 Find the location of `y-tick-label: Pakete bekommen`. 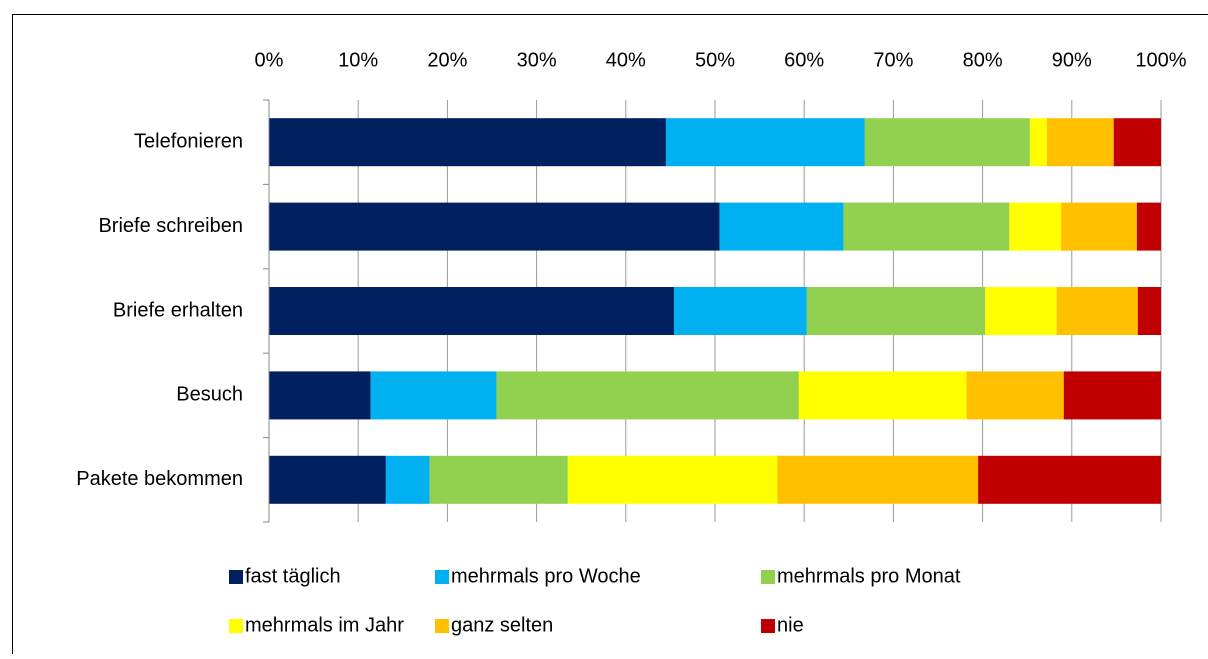

y-tick-label: Pakete bekommen is located at coordinates (159, 479).